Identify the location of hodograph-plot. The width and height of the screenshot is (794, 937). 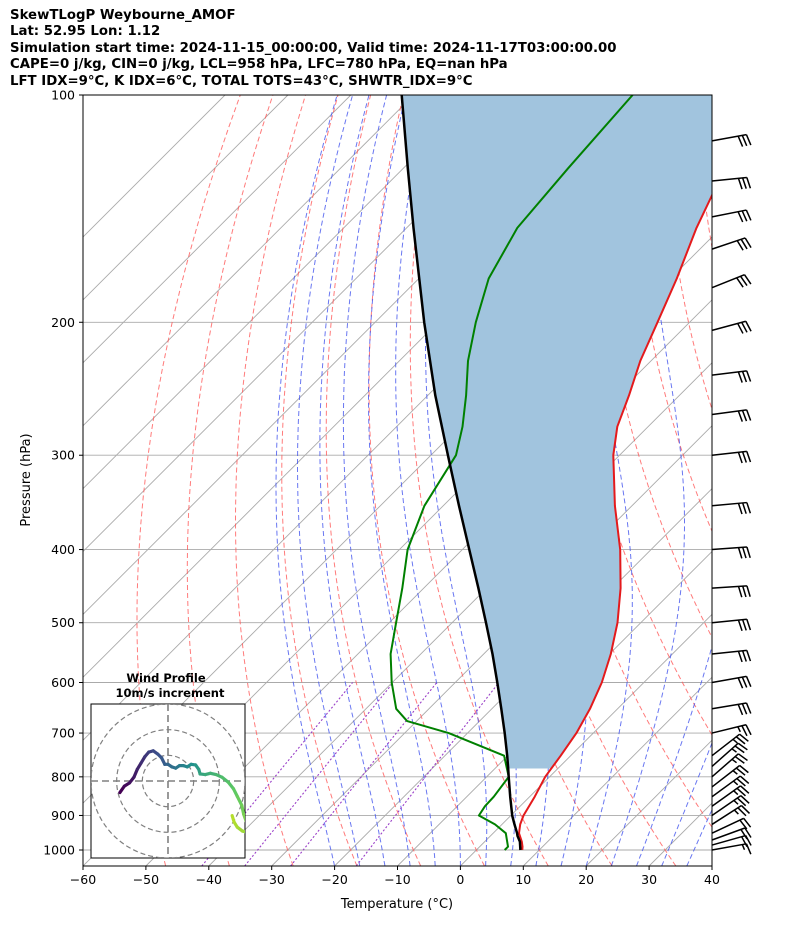
(172, 781).